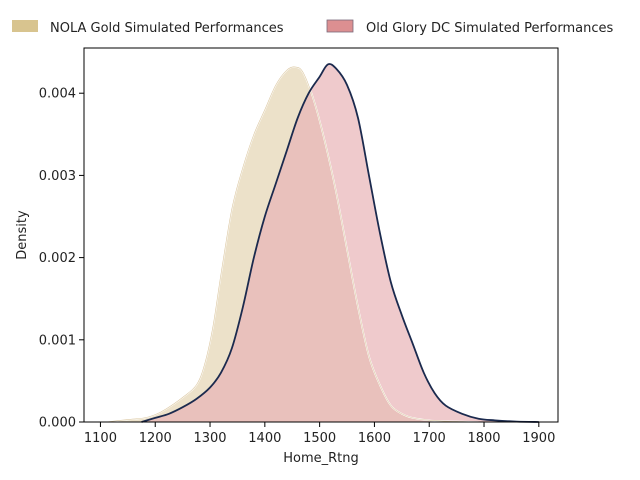 The image size is (640, 480). I want to click on legend-swatch-nola, so click(25, 26).